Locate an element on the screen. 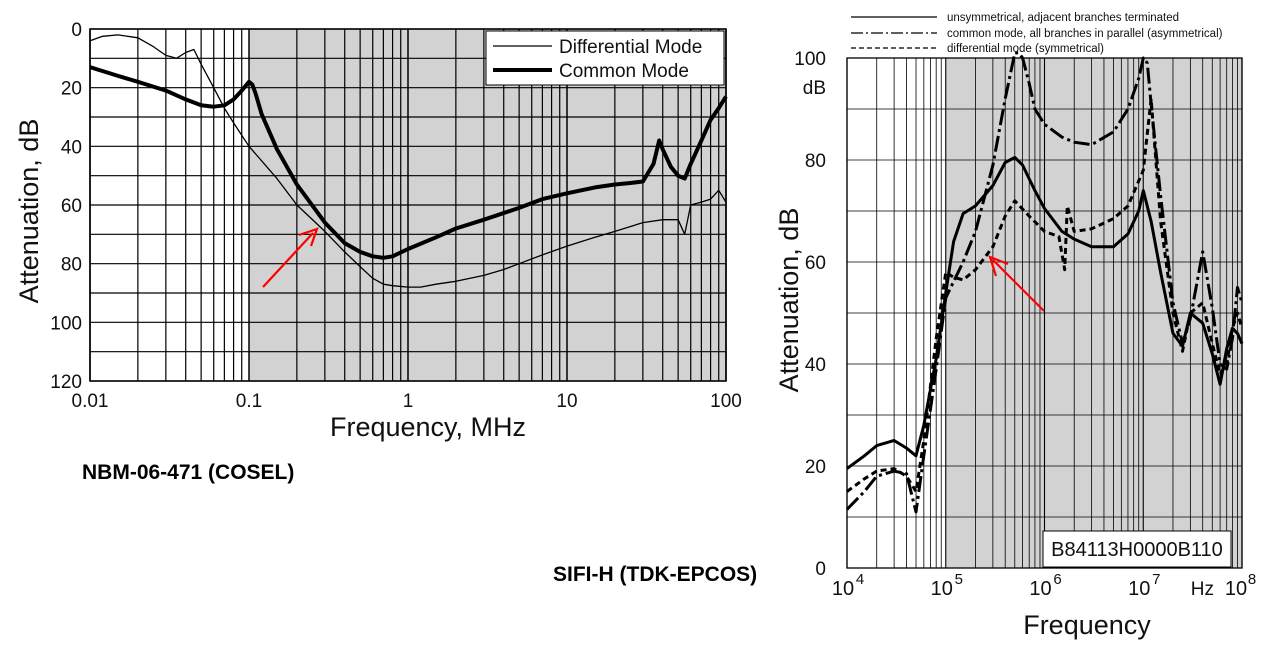  left-x-tick-label: 0.1 is located at coordinates (249, 401).